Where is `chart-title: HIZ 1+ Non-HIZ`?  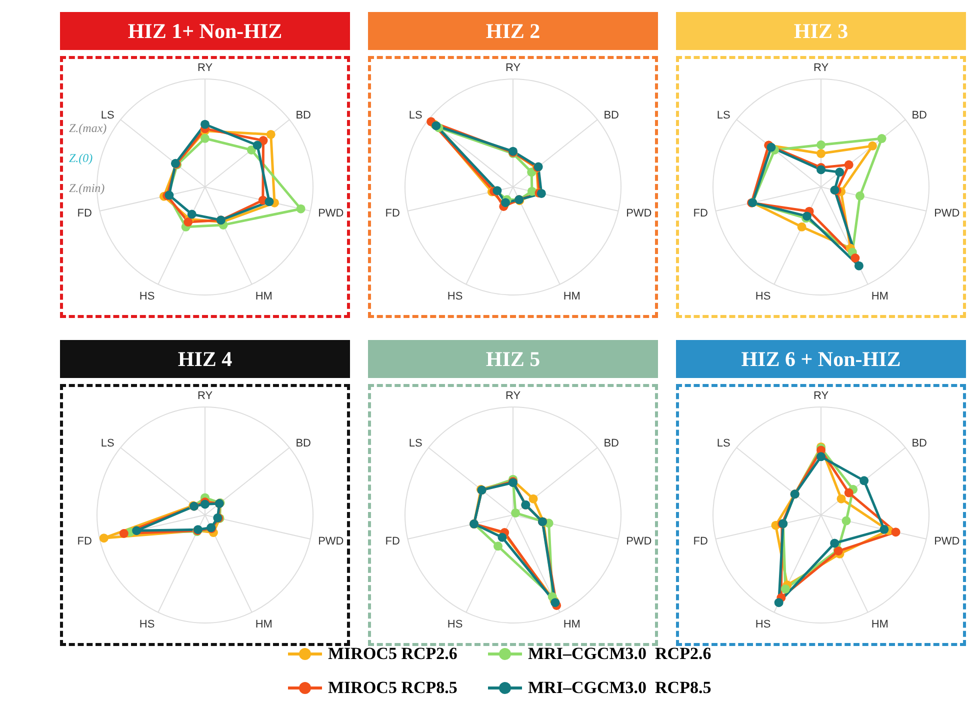 chart-title: HIZ 1+ Non-HIZ is located at coordinates (205, 31).